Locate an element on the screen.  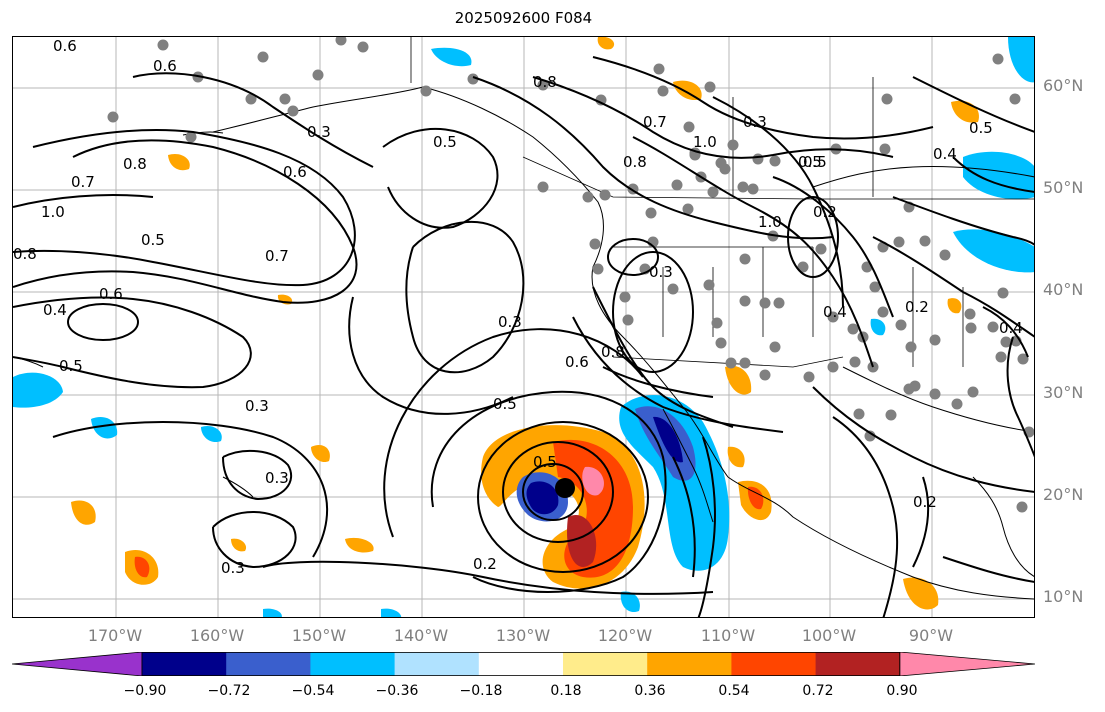
lon-label: 100°W is located at coordinates (829, 635).